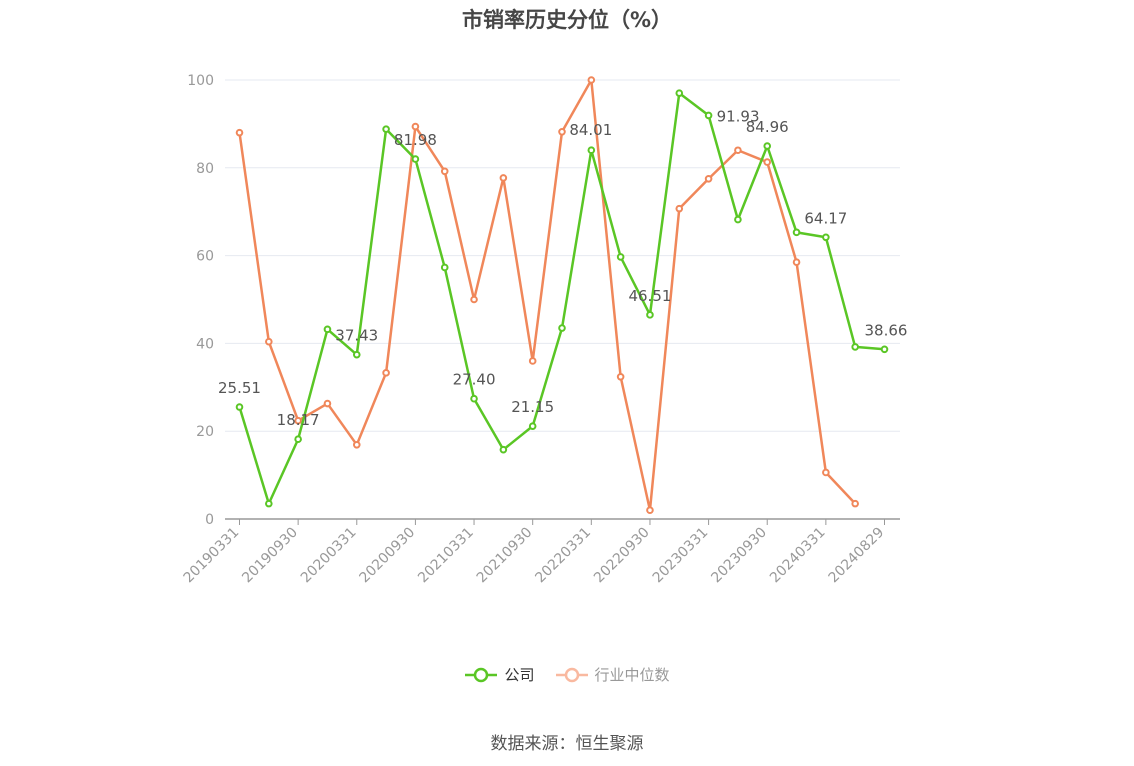  Describe the element at coordinates (270, 556) in the screenshot. I see `x-tick-label: 20190930` at that location.